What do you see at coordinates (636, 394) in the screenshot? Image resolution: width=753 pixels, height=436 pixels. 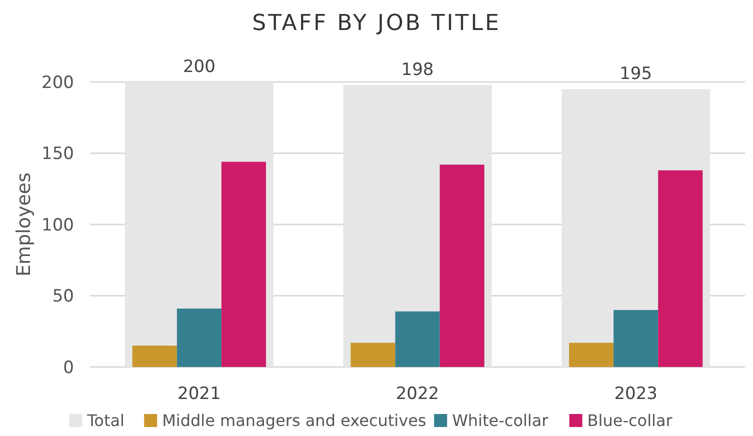 I see `x-tick-label: 2023` at bounding box center [636, 394].